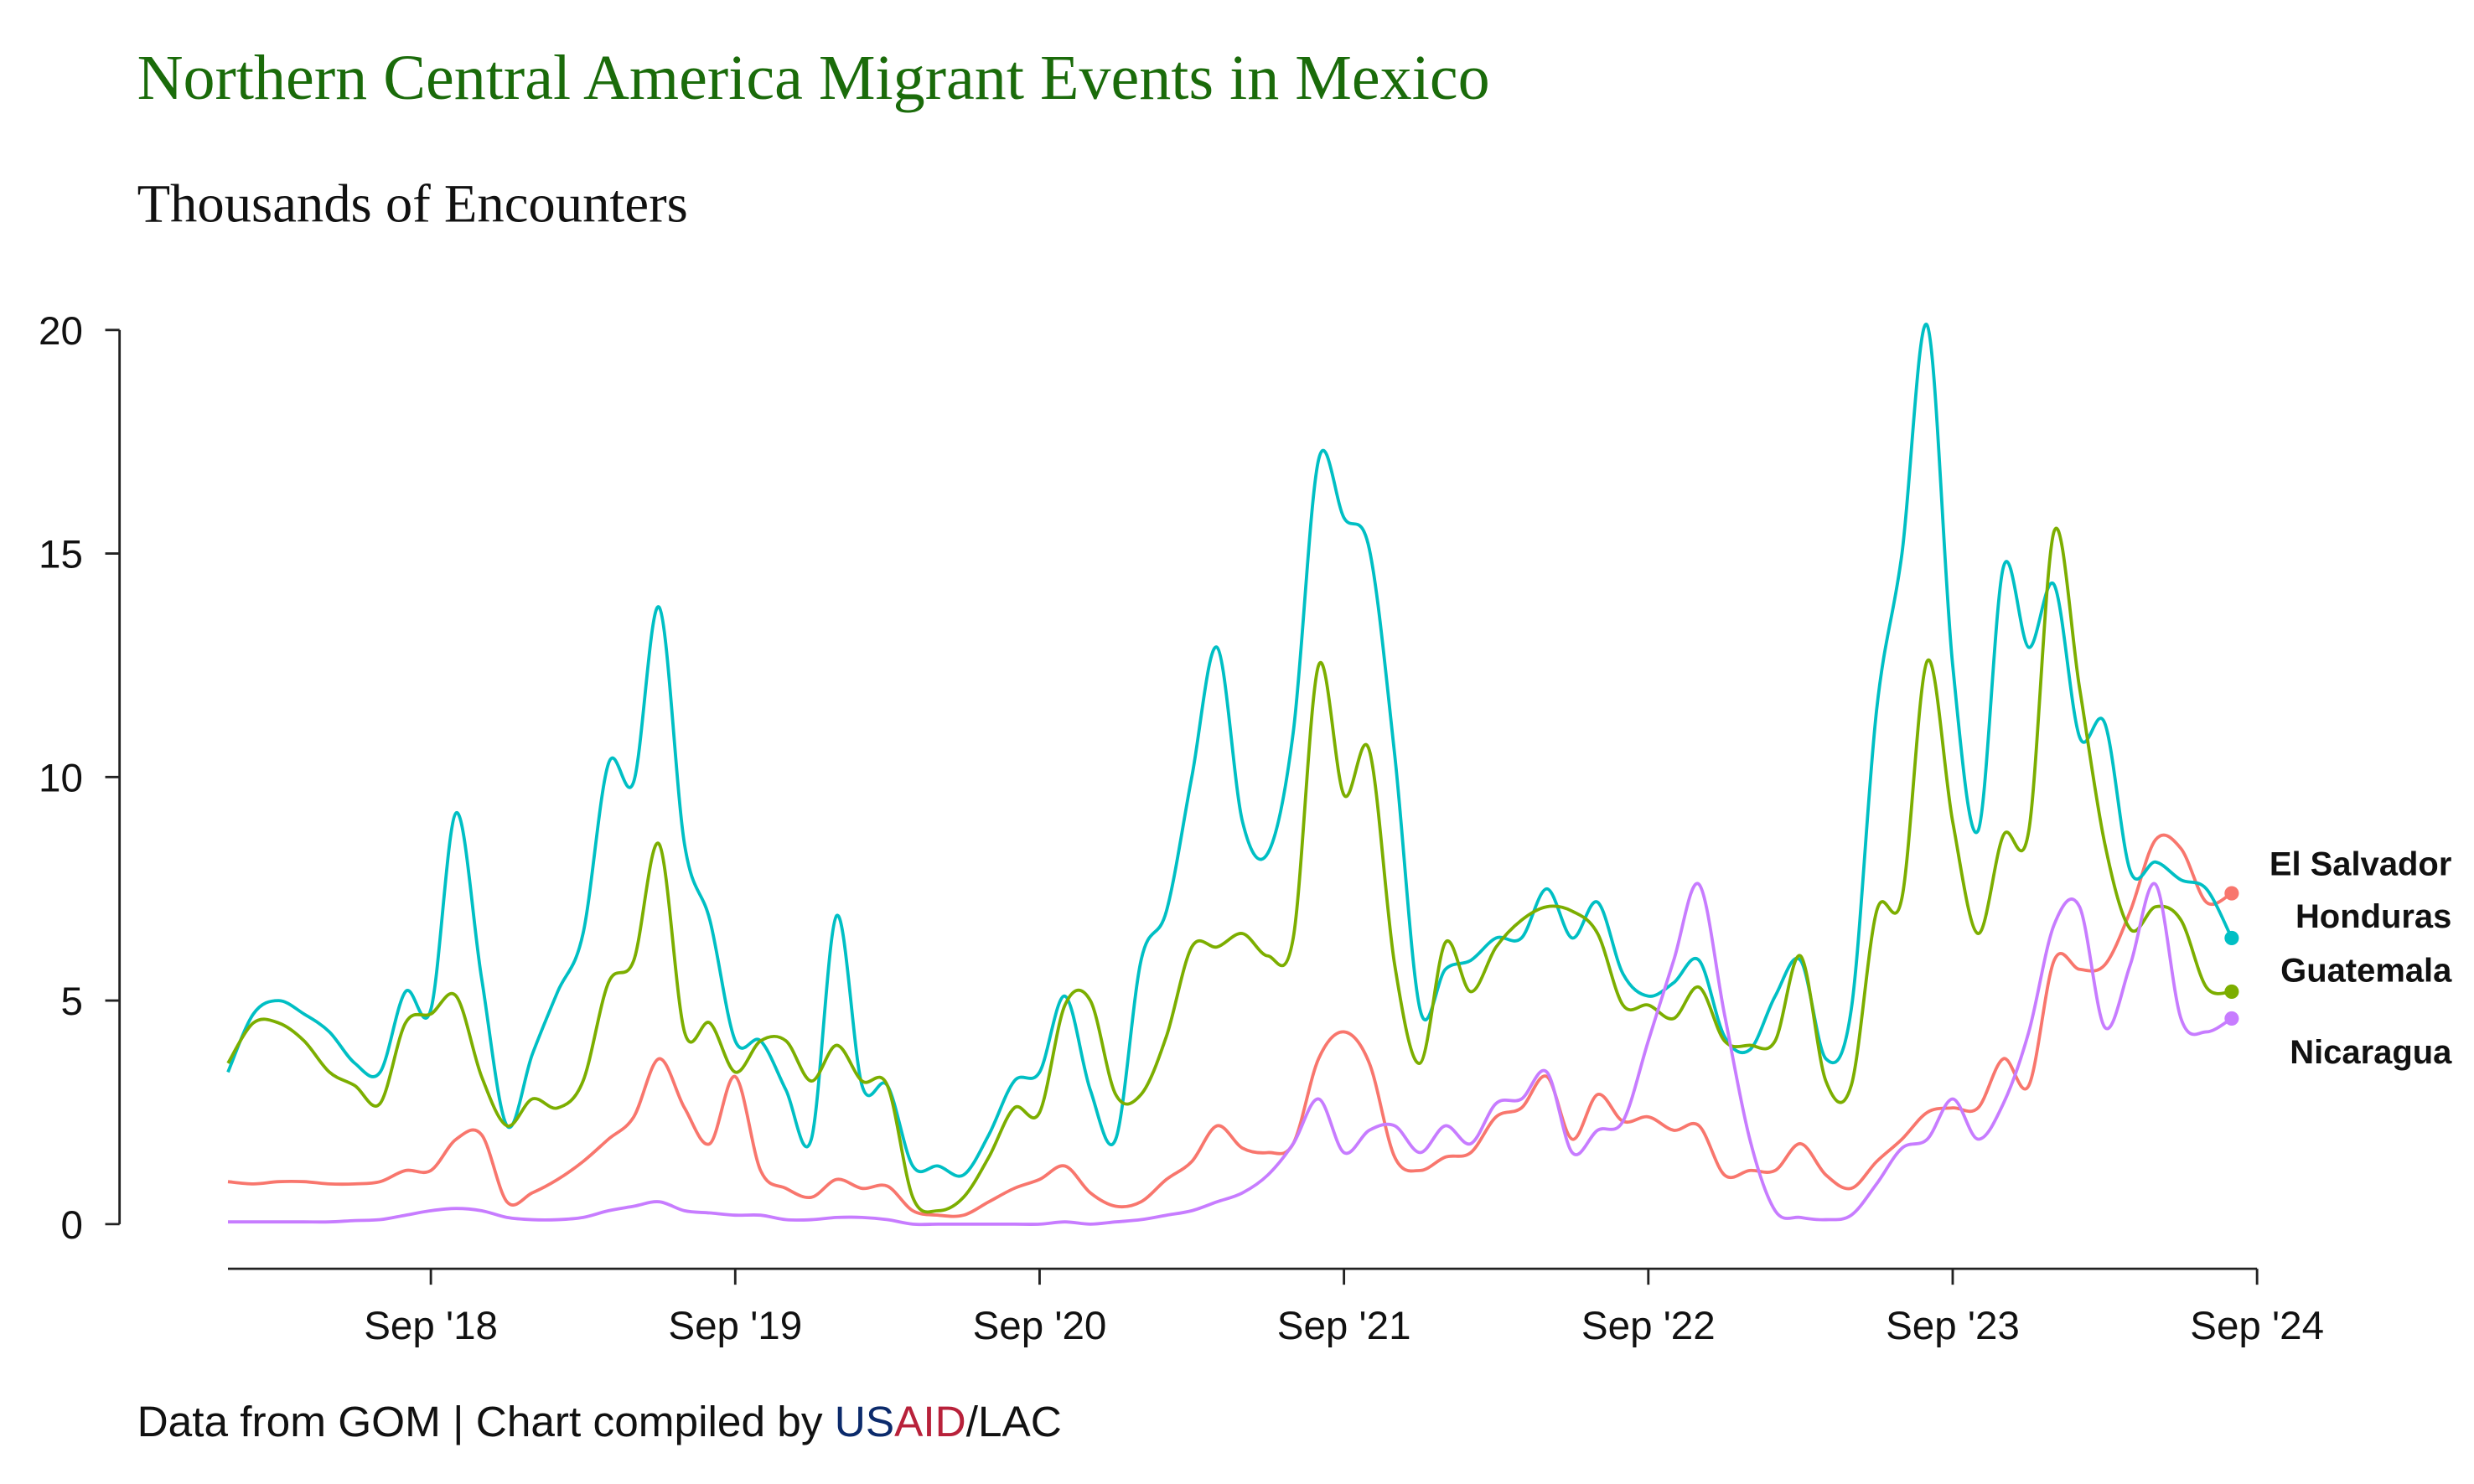  What do you see at coordinates (2373, 917) in the screenshot?
I see `series-label: Honduras` at bounding box center [2373, 917].